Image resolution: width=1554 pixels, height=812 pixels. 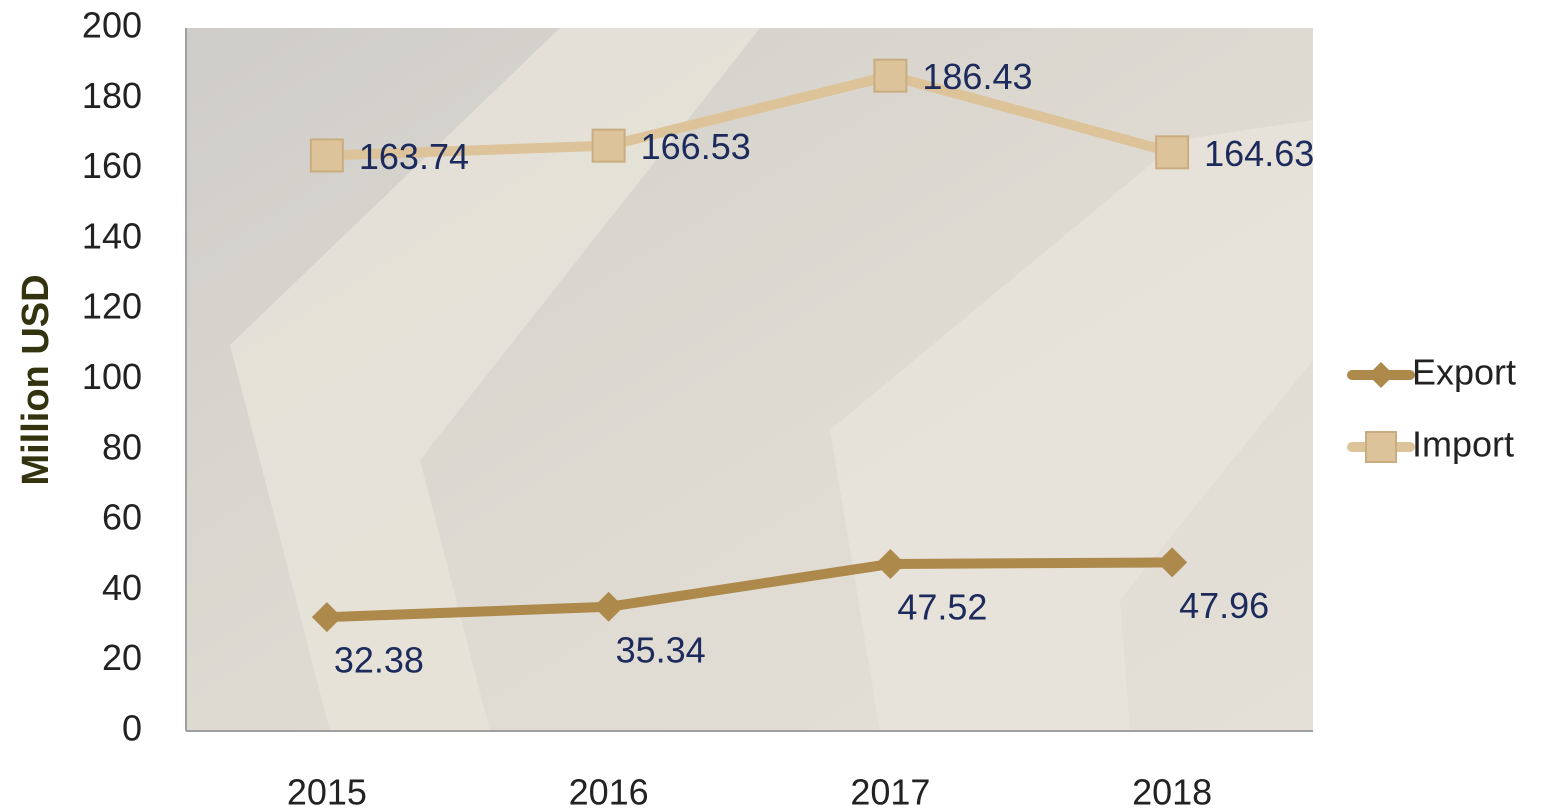 What do you see at coordinates (1463, 444) in the screenshot?
I see `legend-label: Import` at bounding box center [1463, 444].